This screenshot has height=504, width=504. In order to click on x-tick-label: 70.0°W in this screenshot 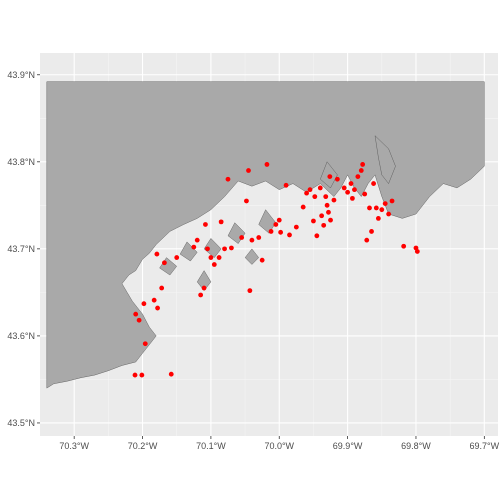, I will do `click(279, 446)`.